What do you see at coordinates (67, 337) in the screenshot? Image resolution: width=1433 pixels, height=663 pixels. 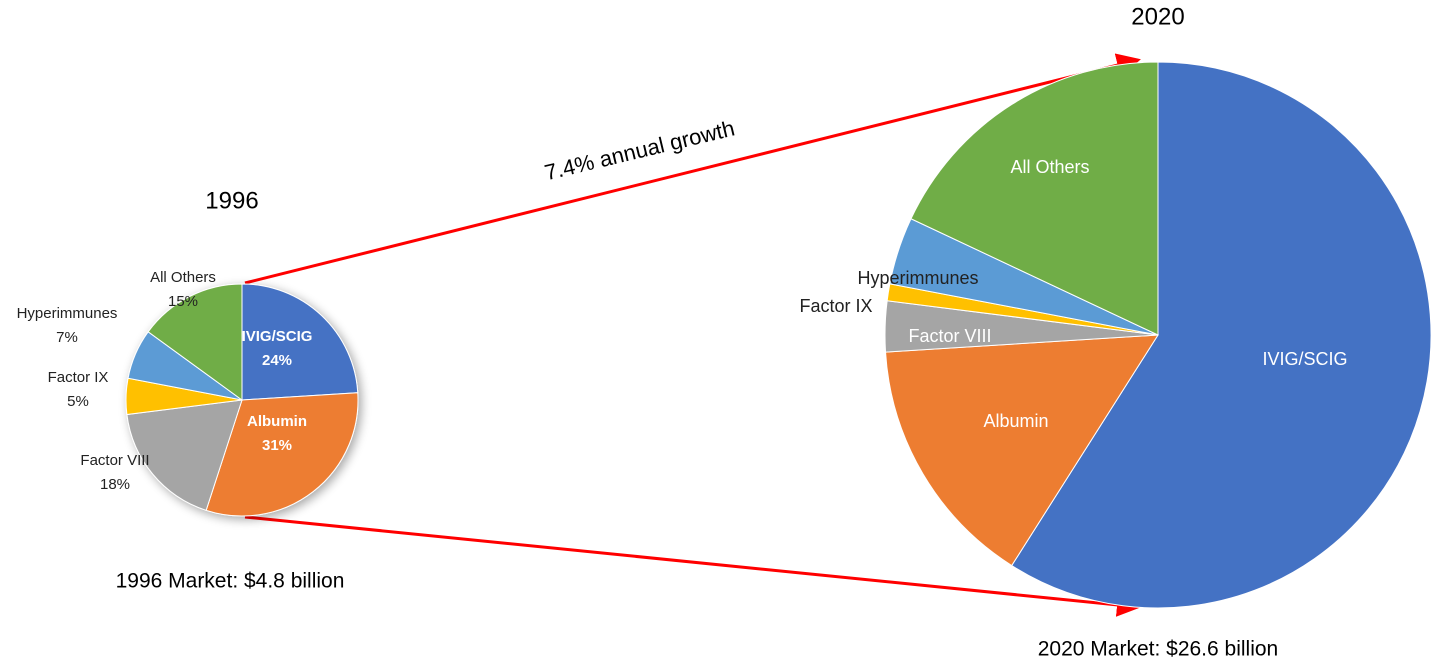 I see `slice-value-label: 7%` at bounding box center [67, 337].